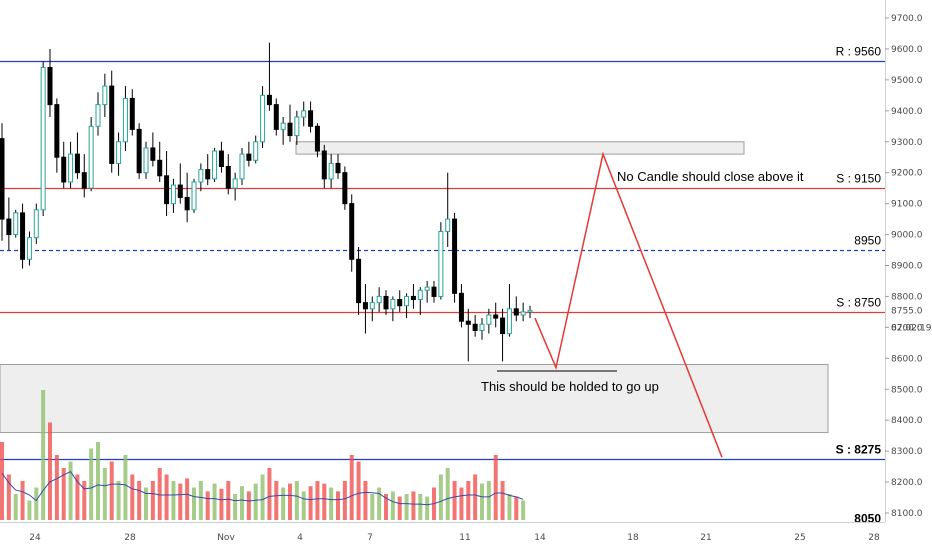  I want to click on x-tick-label-1: 28, so click(130, 538).